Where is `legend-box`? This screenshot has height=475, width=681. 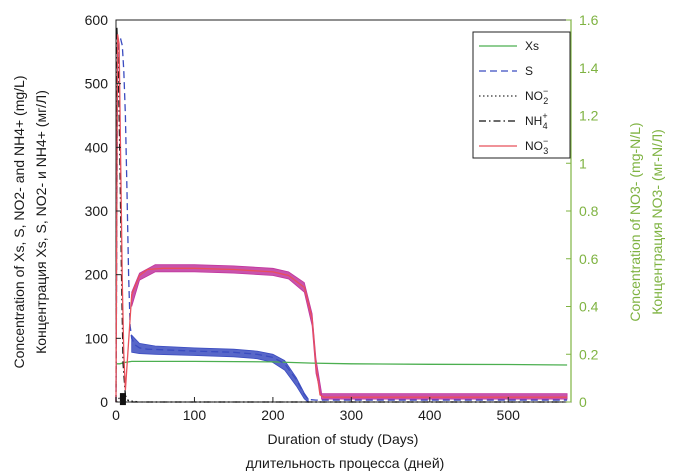 legend-box is located at coordinates (521, 95).